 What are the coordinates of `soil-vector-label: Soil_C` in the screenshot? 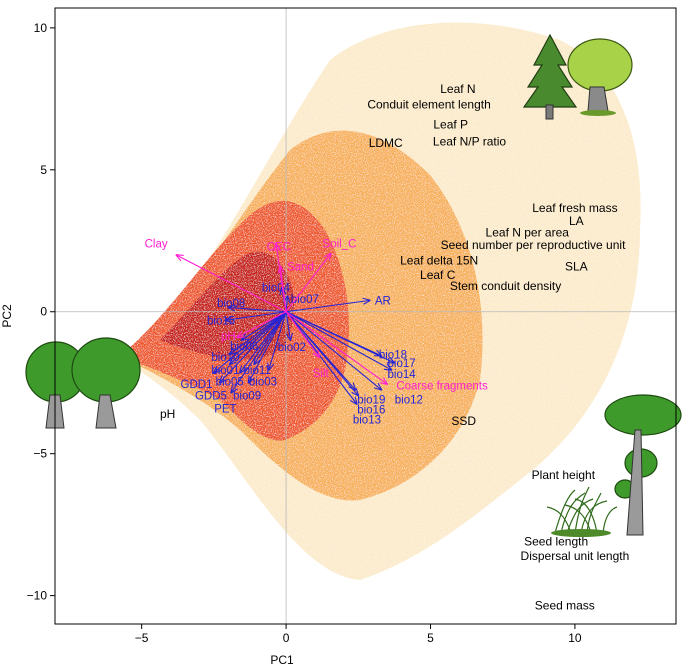 It's located at (340, 245).